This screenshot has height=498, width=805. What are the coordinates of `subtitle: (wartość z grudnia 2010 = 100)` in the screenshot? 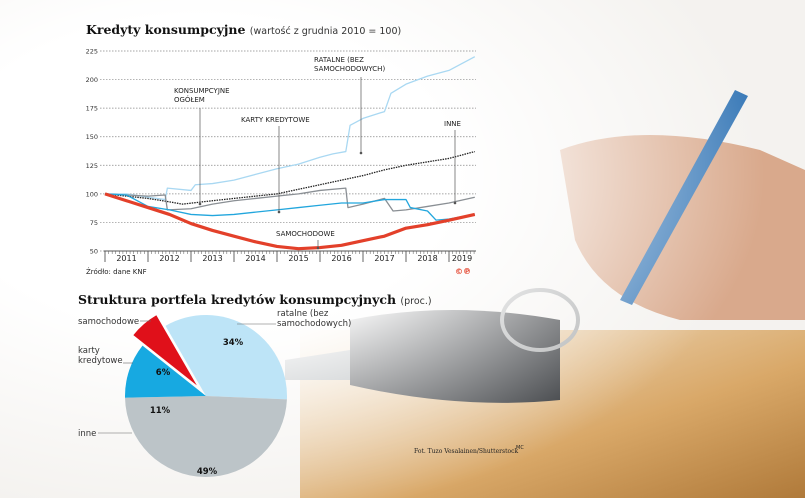 It's located at (325, 31).